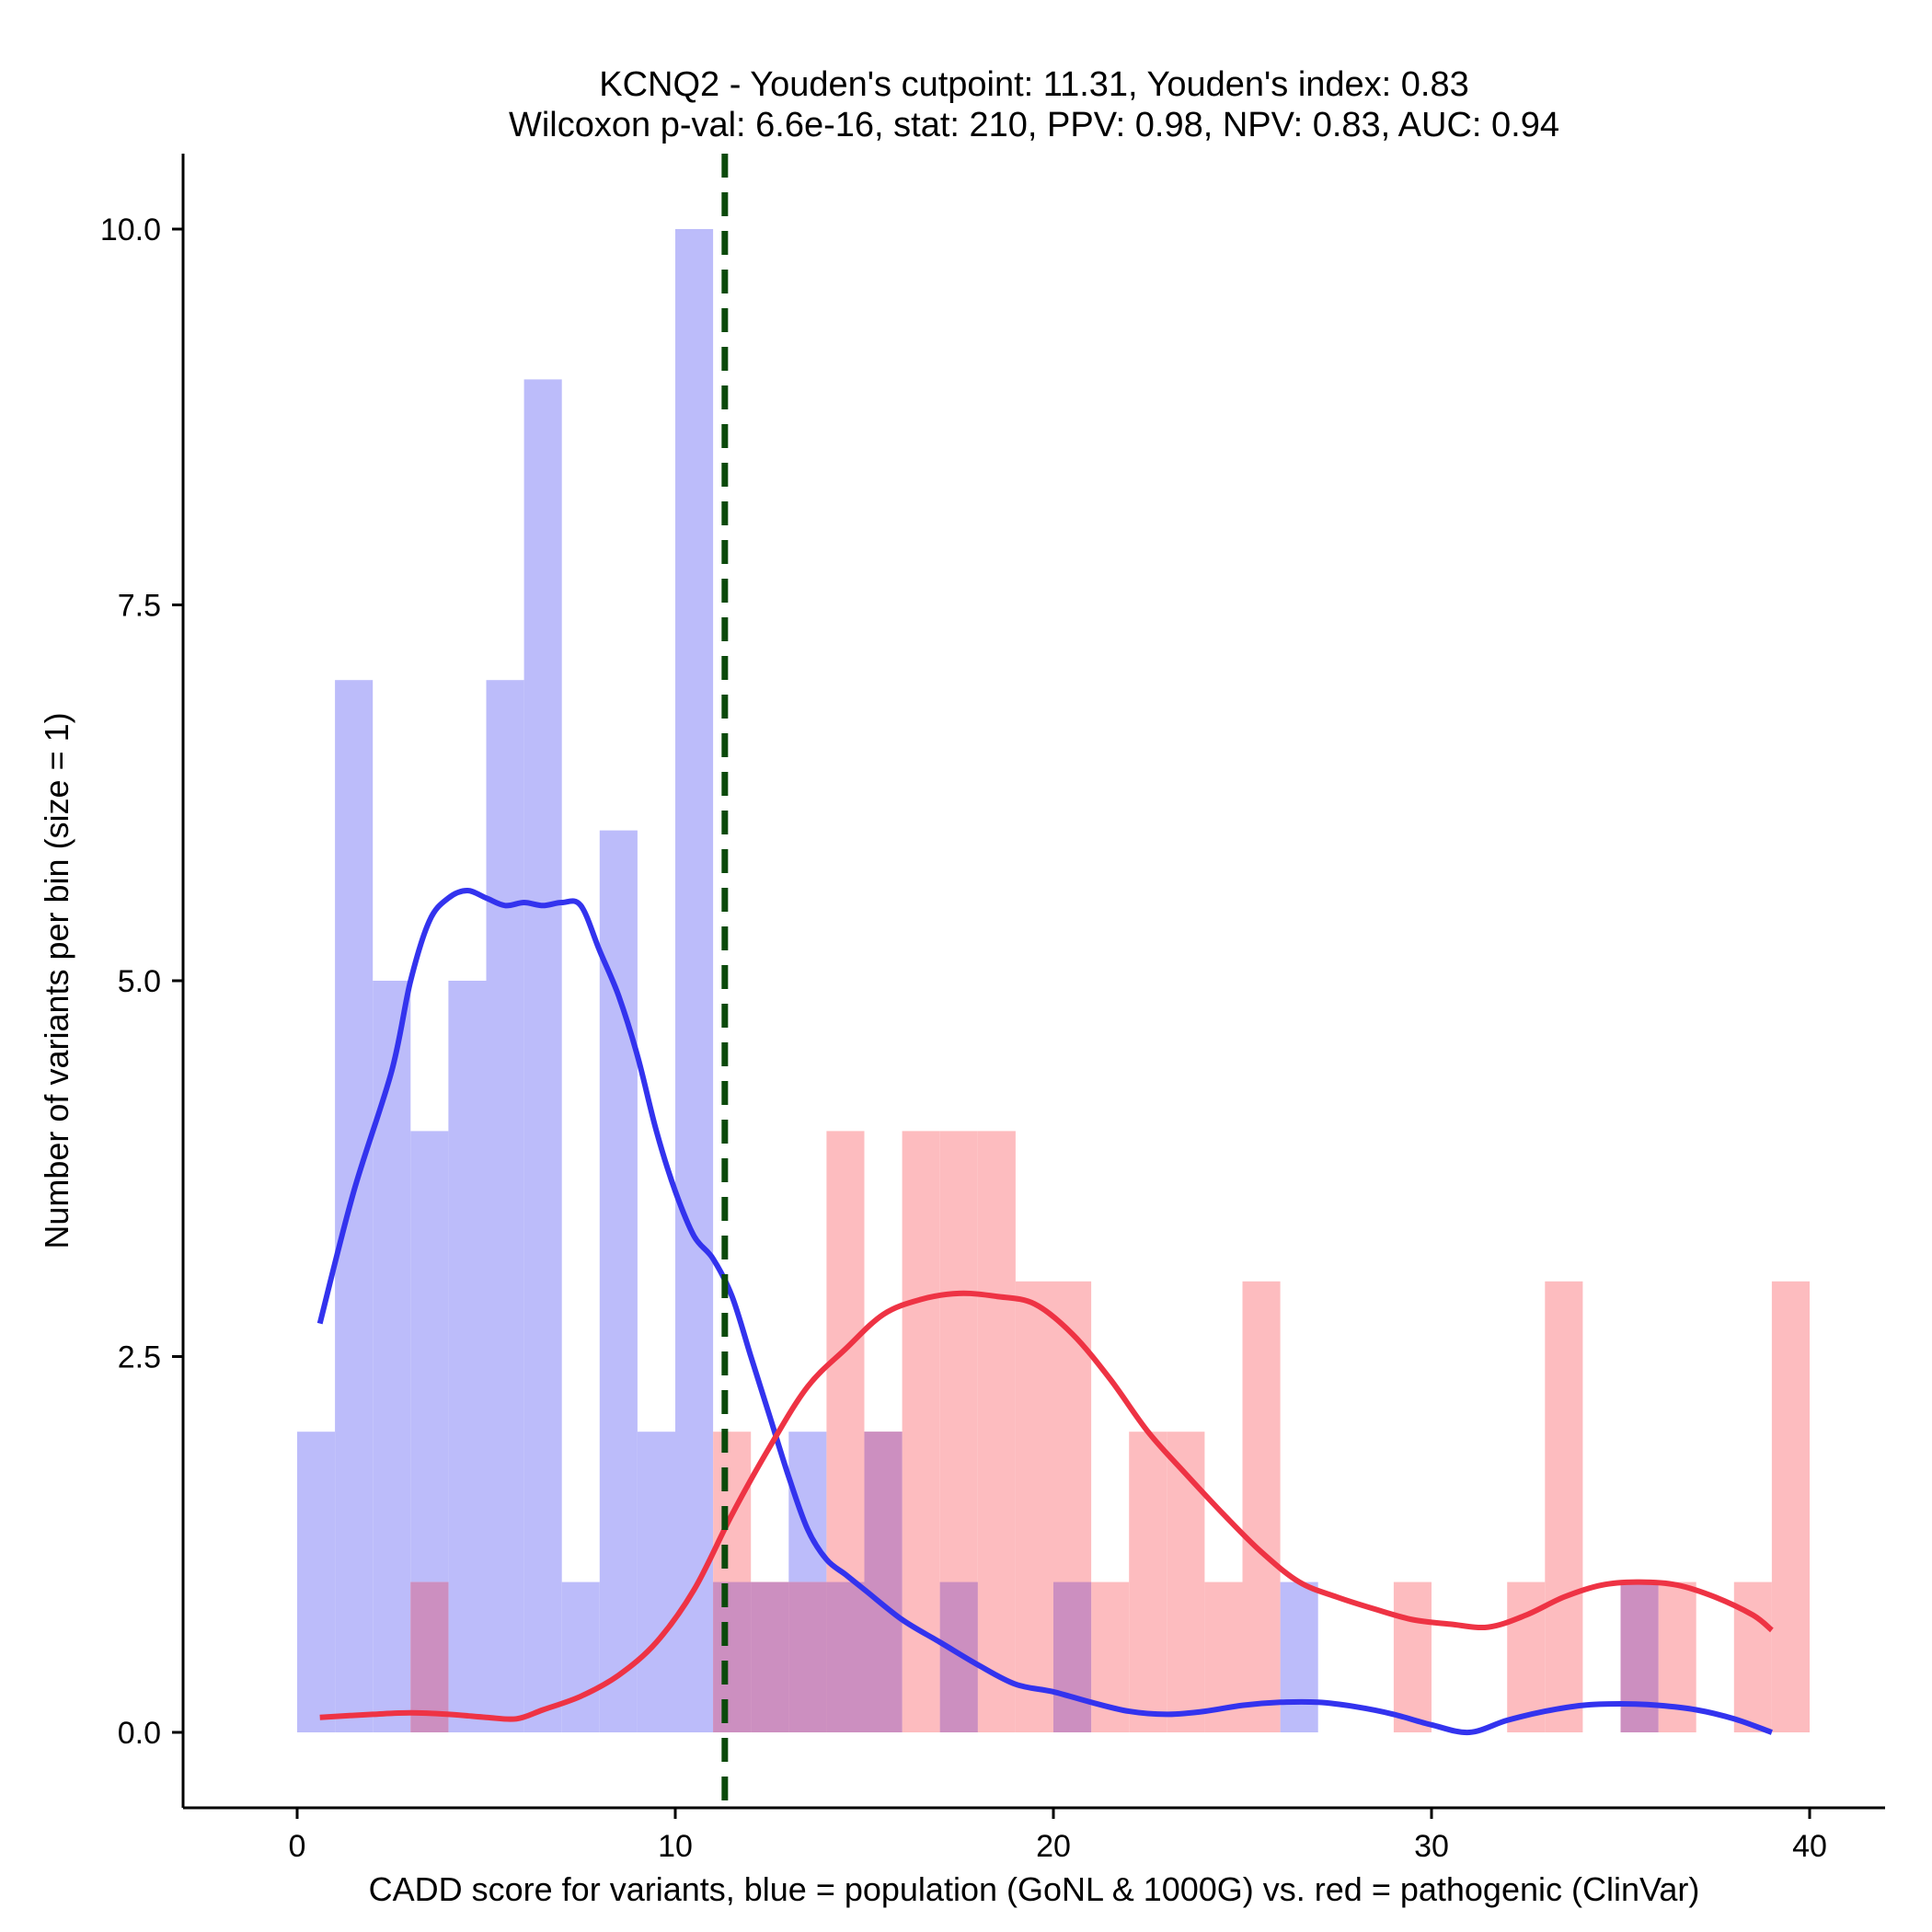 The height and width of the screenshot is (1932, 1932). What do you see at coordinates (1431, 1846) in the screenshot?
I see `x-tick-label: 30` at bounding box center [1431, 1846].